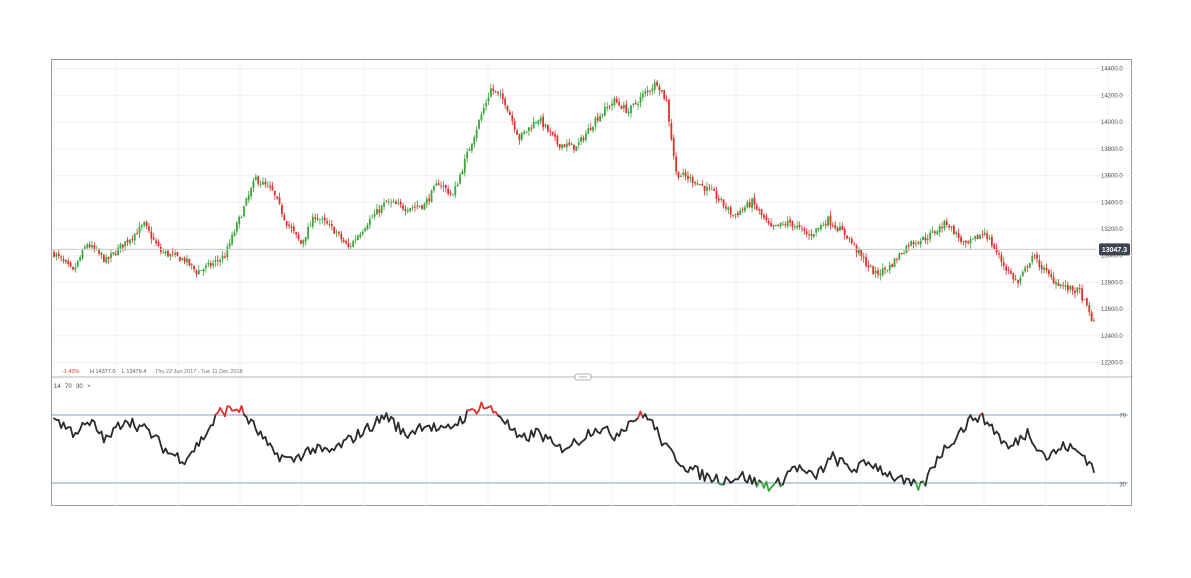  Describe the element at coordinates (1112, 310) in the screenshot. I see `price-tick-label: 12600.0` at that location.